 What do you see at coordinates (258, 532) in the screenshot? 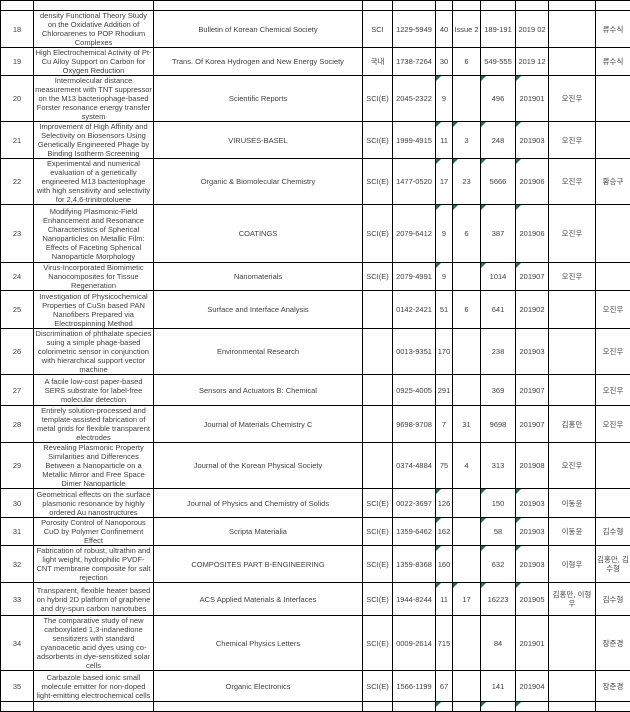
I see `journal-cell: Scripta Materialia` at bounding box center [258, 532].